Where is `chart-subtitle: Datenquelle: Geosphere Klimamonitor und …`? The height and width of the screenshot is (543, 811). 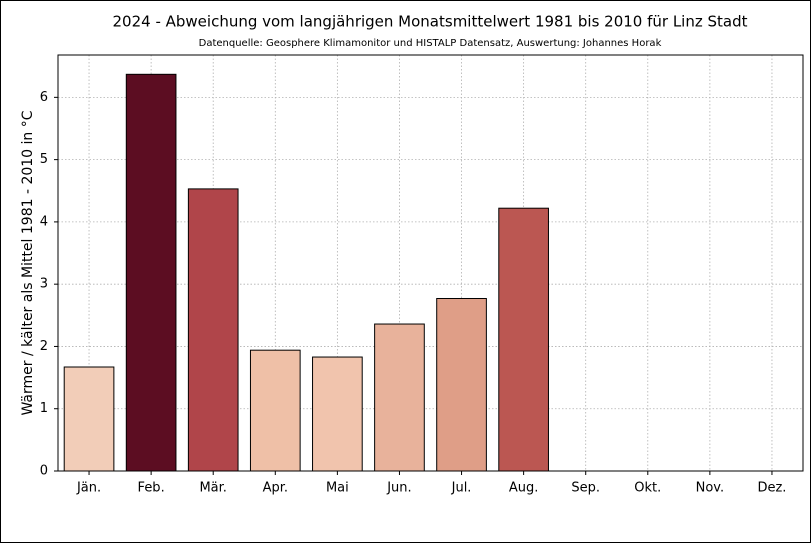
chart-subtitle: Datenquelle: Geosphere Klimamonitor und … is located at coordinates (430, 43).